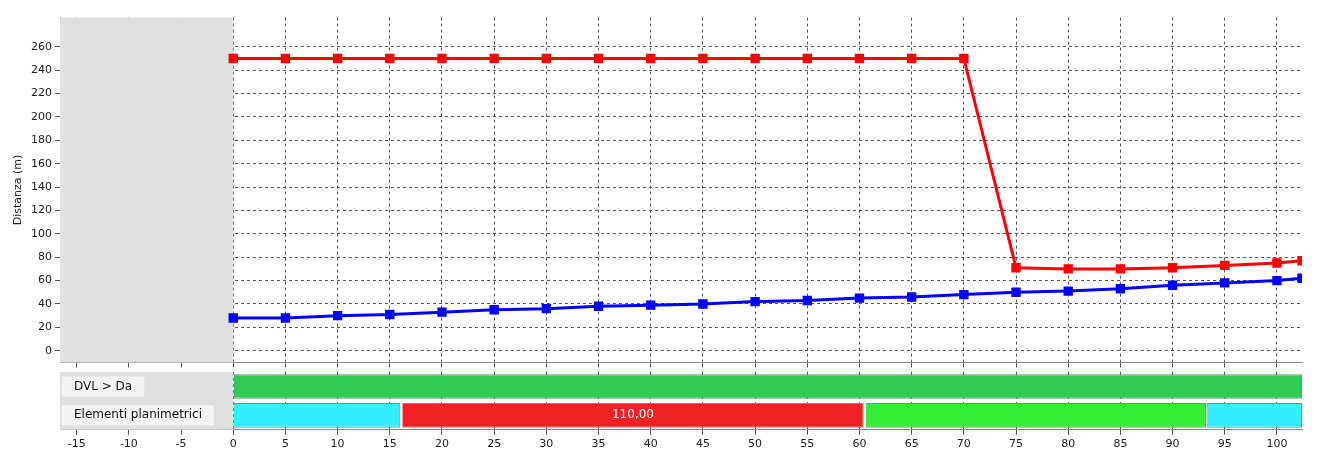  I want to click on y-tick-label: 200, so click(41, 116).